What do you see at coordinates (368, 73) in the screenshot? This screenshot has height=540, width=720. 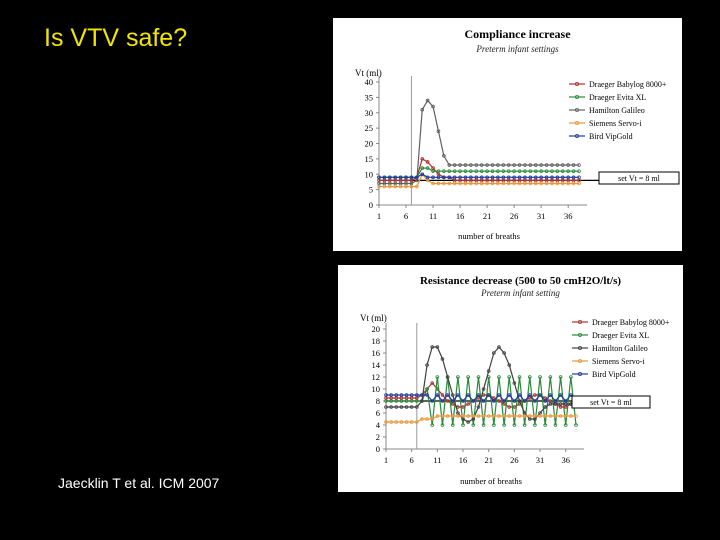 I see `y-axis-label: Vt (ml)` at bounding box center [368, 73].